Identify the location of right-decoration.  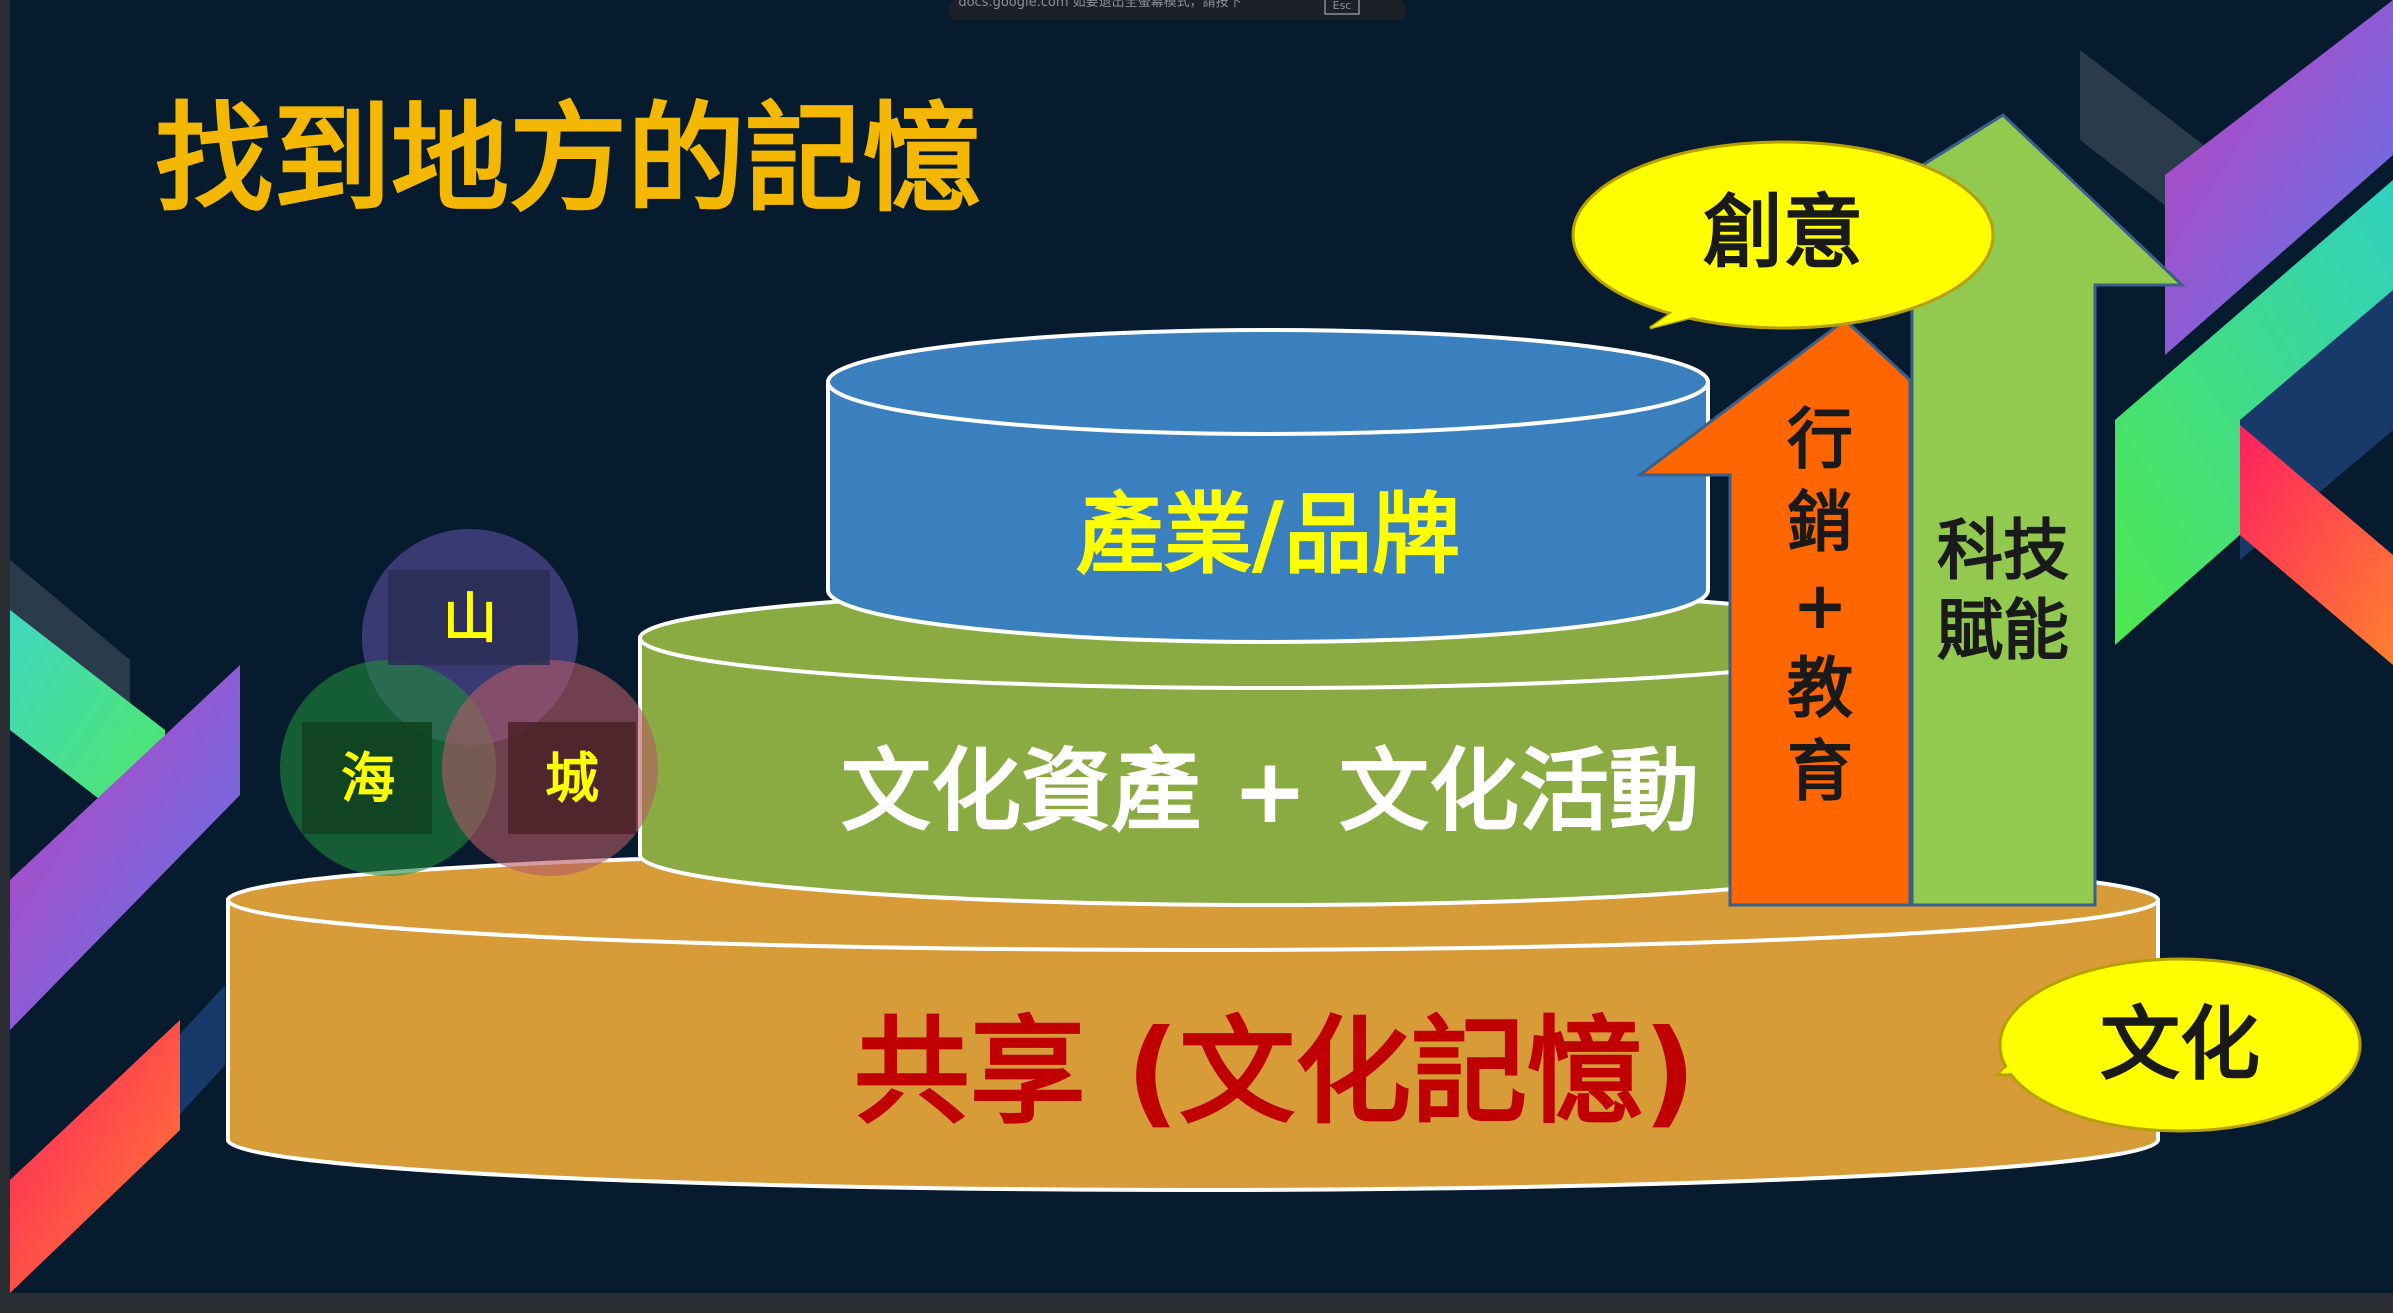
(2236, 332).